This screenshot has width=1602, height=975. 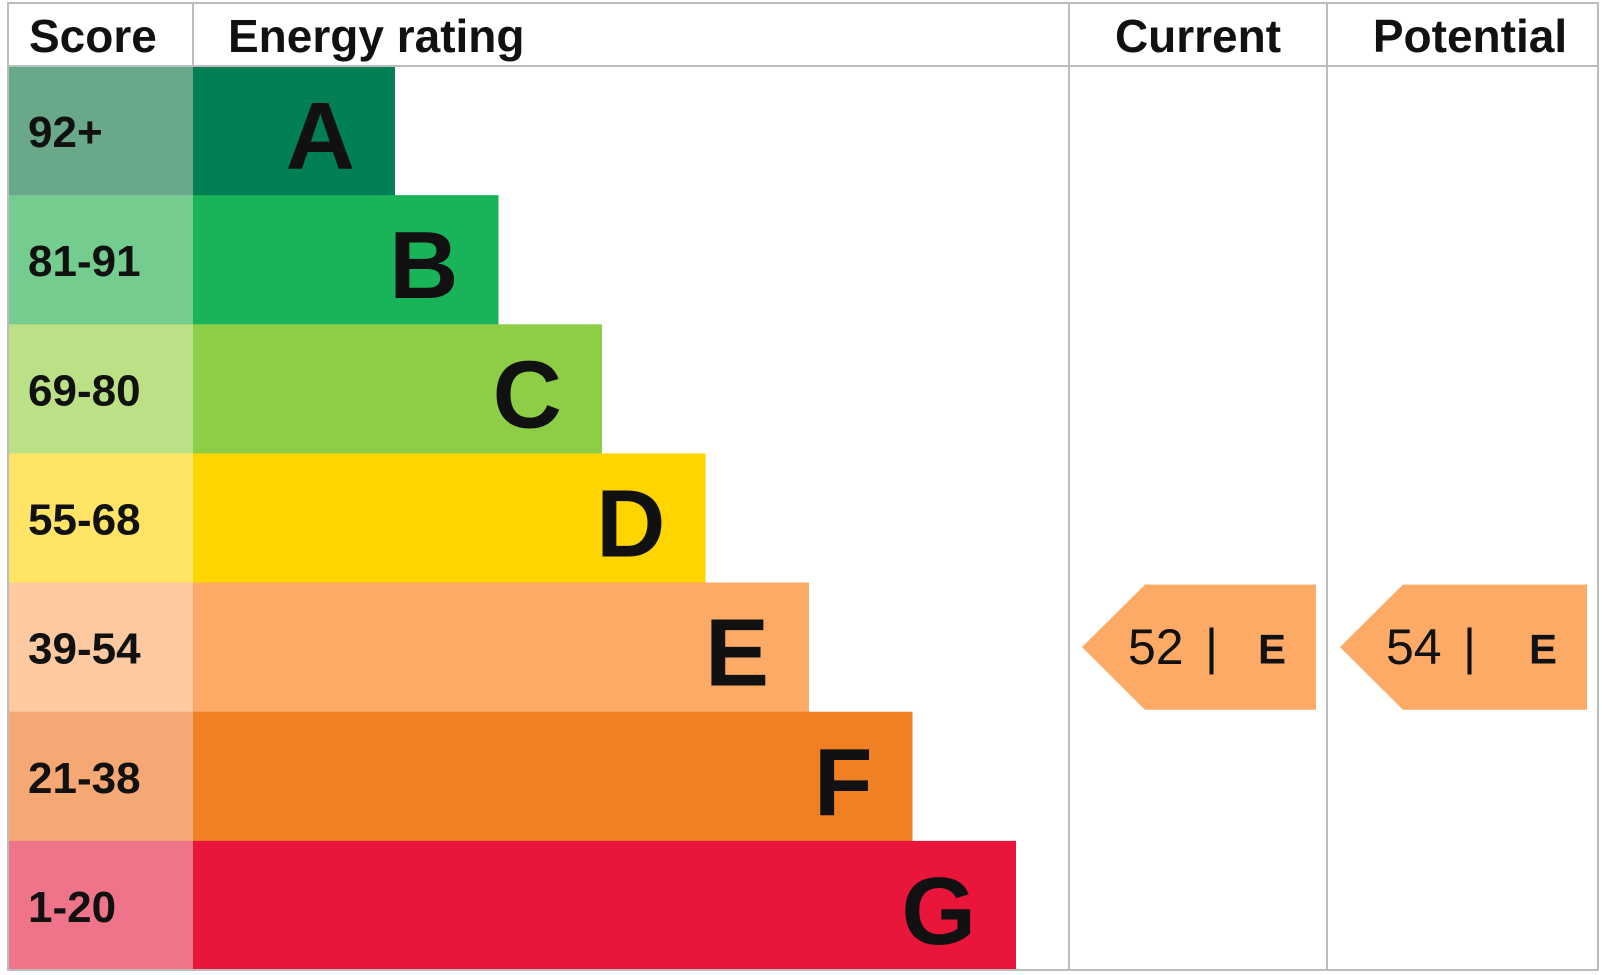 I want to click on score-label: 21-38, so click(x=84, y=778).